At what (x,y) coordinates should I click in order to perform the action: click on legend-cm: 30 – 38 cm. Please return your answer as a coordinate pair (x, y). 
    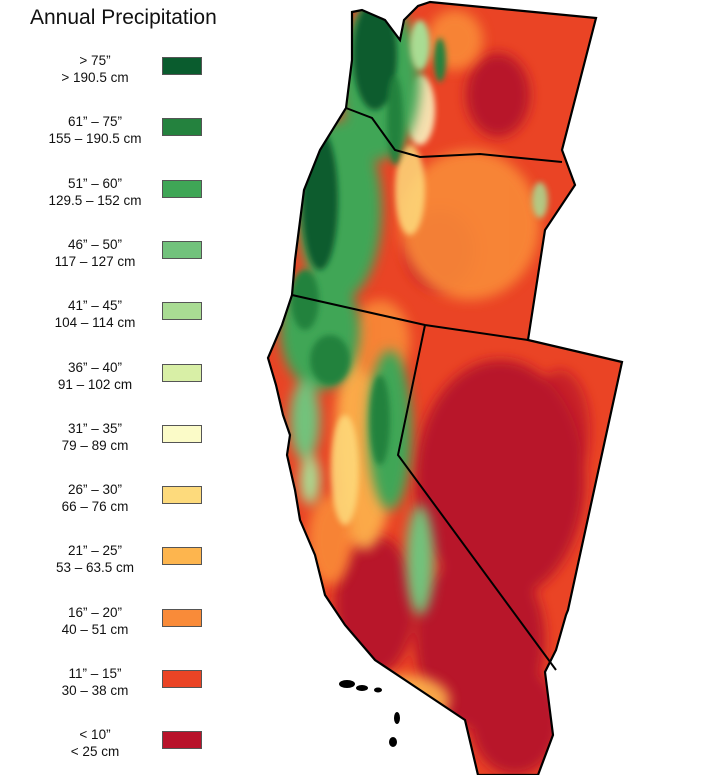
    Looking at the image, I should click on (95, 690).